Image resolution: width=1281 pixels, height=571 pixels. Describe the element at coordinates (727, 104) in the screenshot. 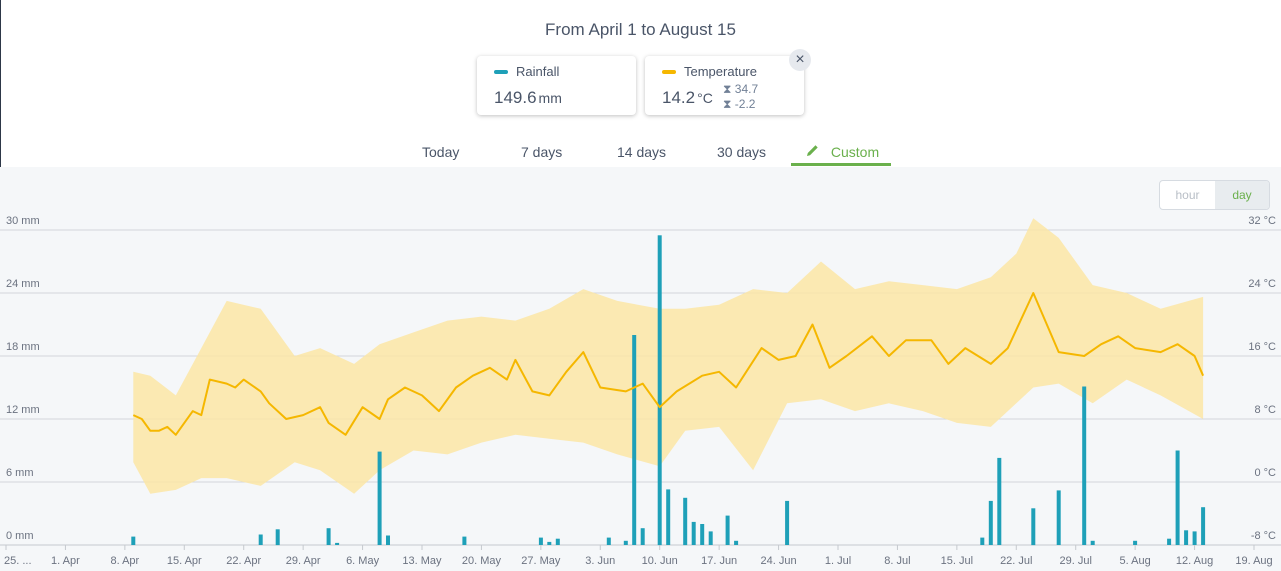

I see `min-temp-icon: ⧗` at that location.